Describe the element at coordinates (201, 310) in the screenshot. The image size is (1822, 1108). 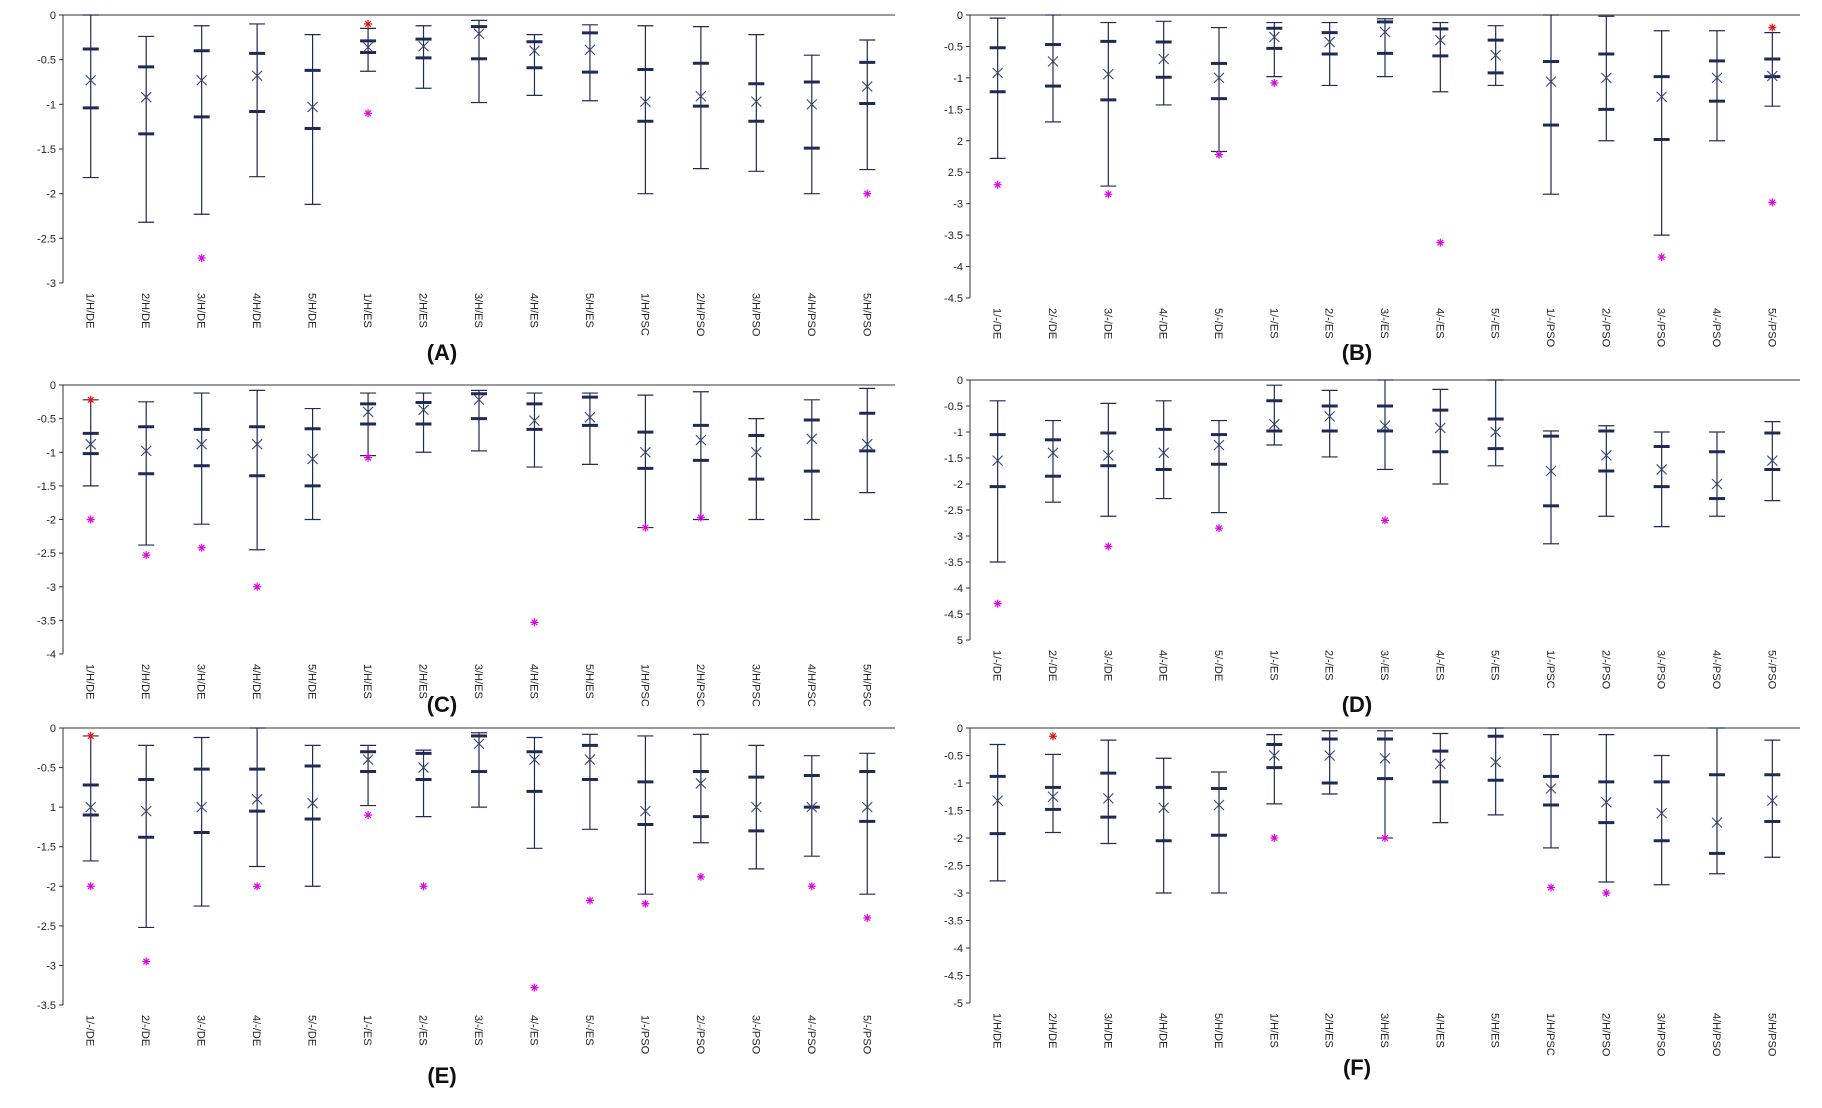
I see `category-label: 3/H/DE` at that location.